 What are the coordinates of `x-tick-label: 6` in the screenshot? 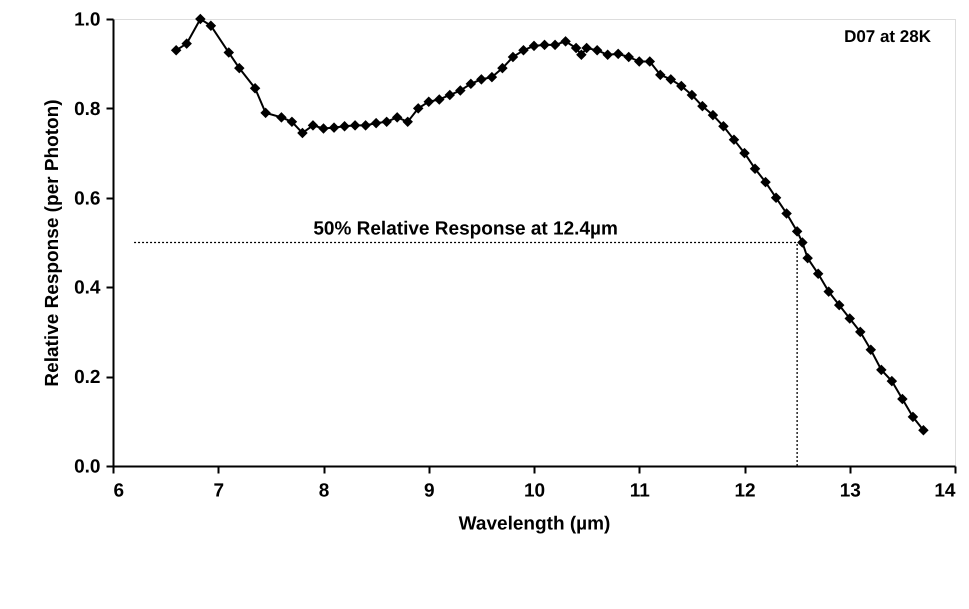 It's located at (119, 491).